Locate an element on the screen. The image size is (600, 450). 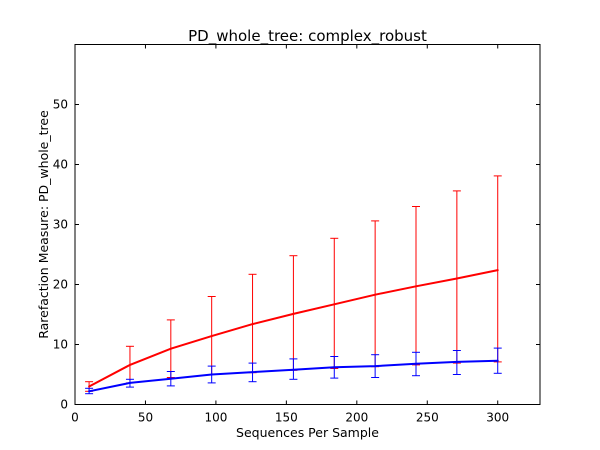
y-tick-label: 40 is located at coordinates (60, 165).